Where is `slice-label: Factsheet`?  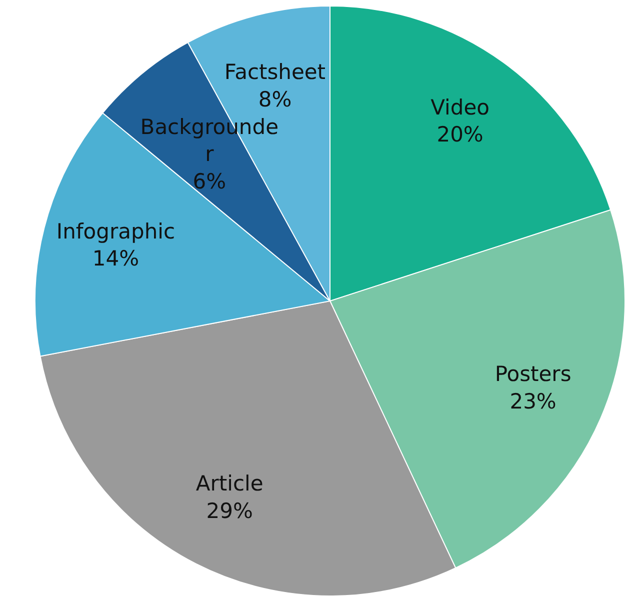 slice-label: Factsheet is located at coordinates (275, 72).